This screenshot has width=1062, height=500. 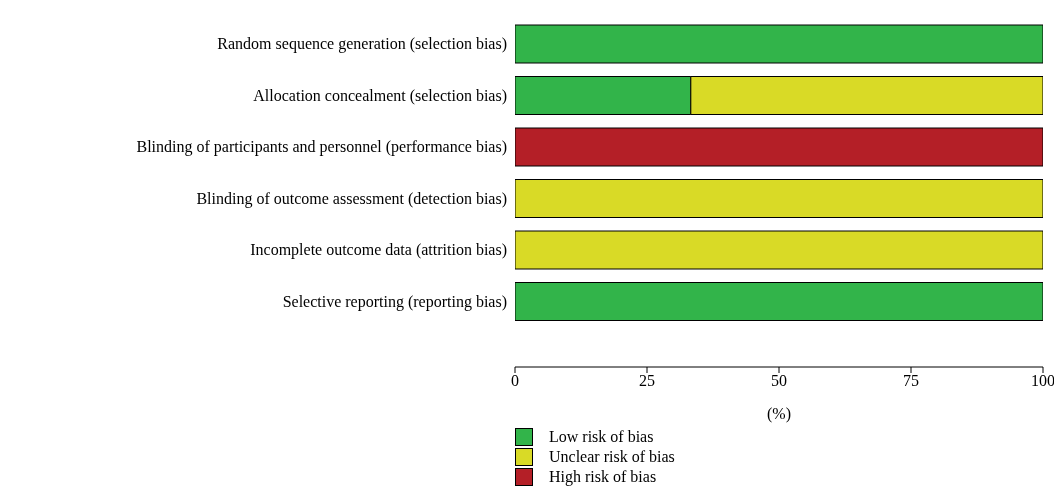 I want to click on y-tick-label: Random sequence generation (selection bias), so click(x=362, y=44).